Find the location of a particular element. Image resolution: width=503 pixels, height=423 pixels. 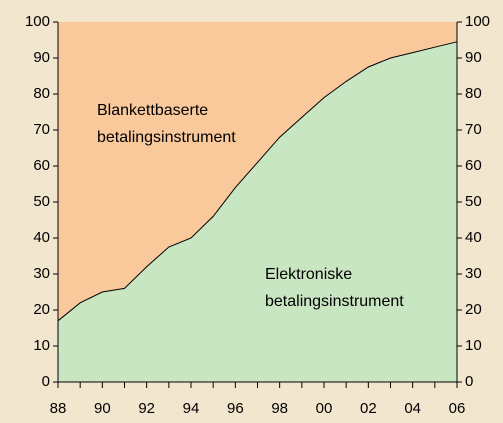

y2-tick-label: 70 is located at coordinates (473, 129).